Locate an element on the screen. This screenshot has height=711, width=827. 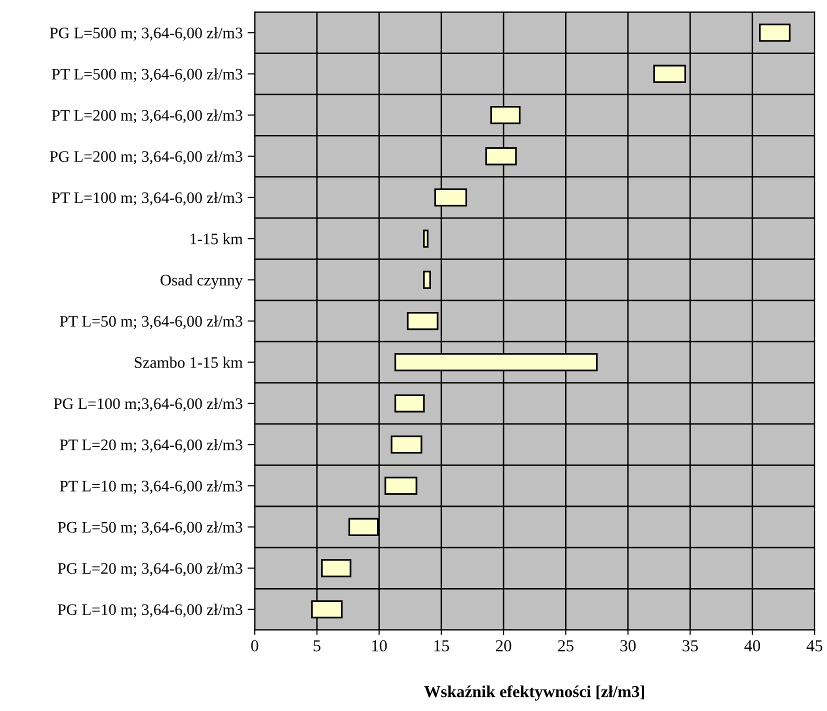
x-tick-label: 5 is located at coordinates (317, 646).